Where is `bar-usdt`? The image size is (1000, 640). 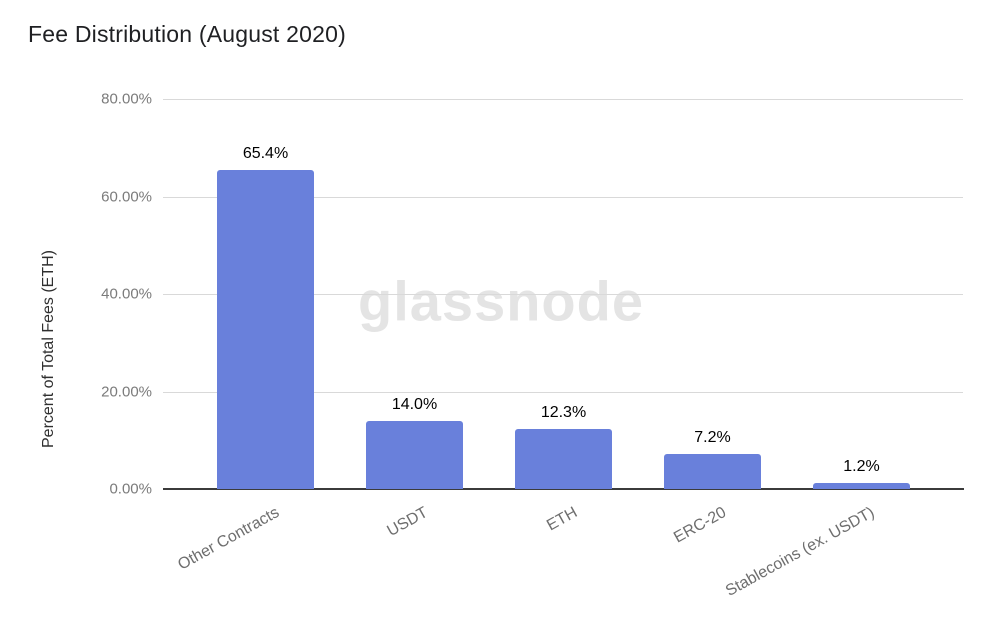
bar-usdt is located at coordinates (414, 454).